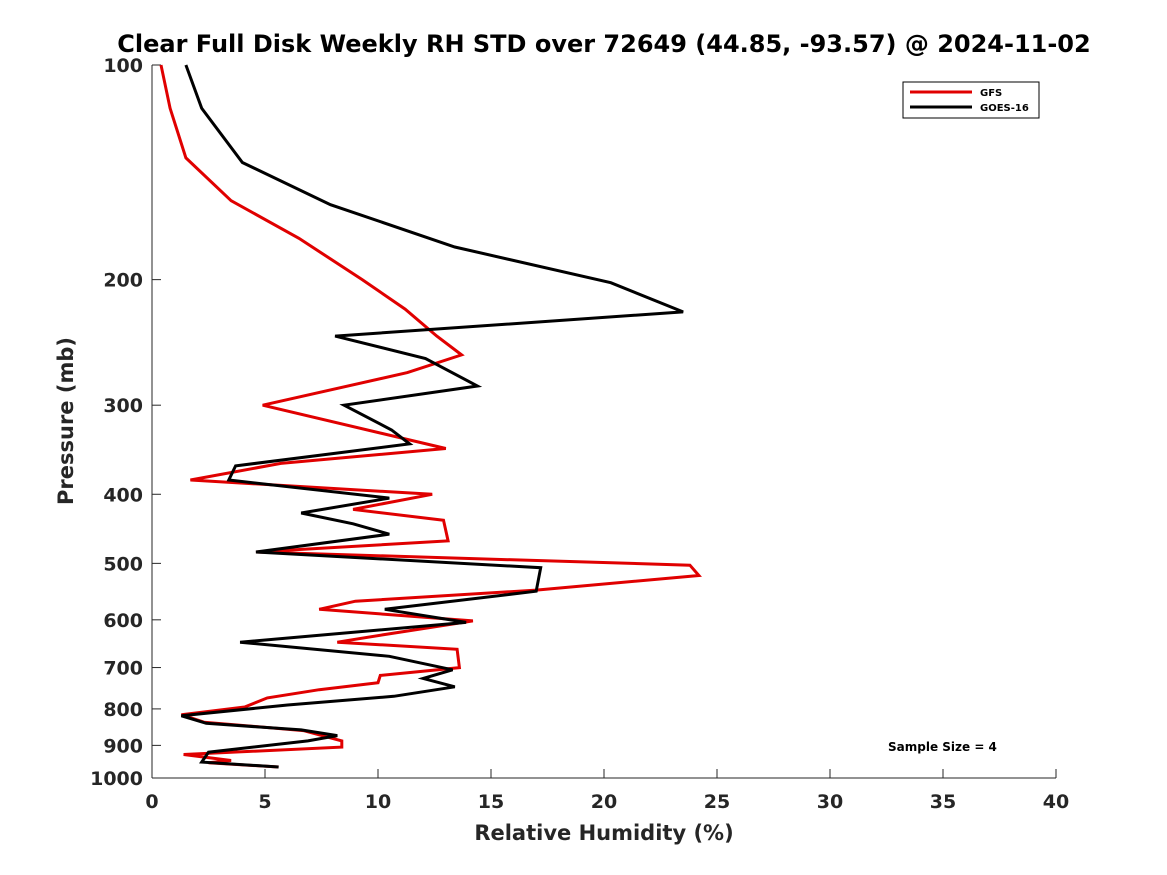  I want to click on y-tick-label: 400, so click(123, 495).